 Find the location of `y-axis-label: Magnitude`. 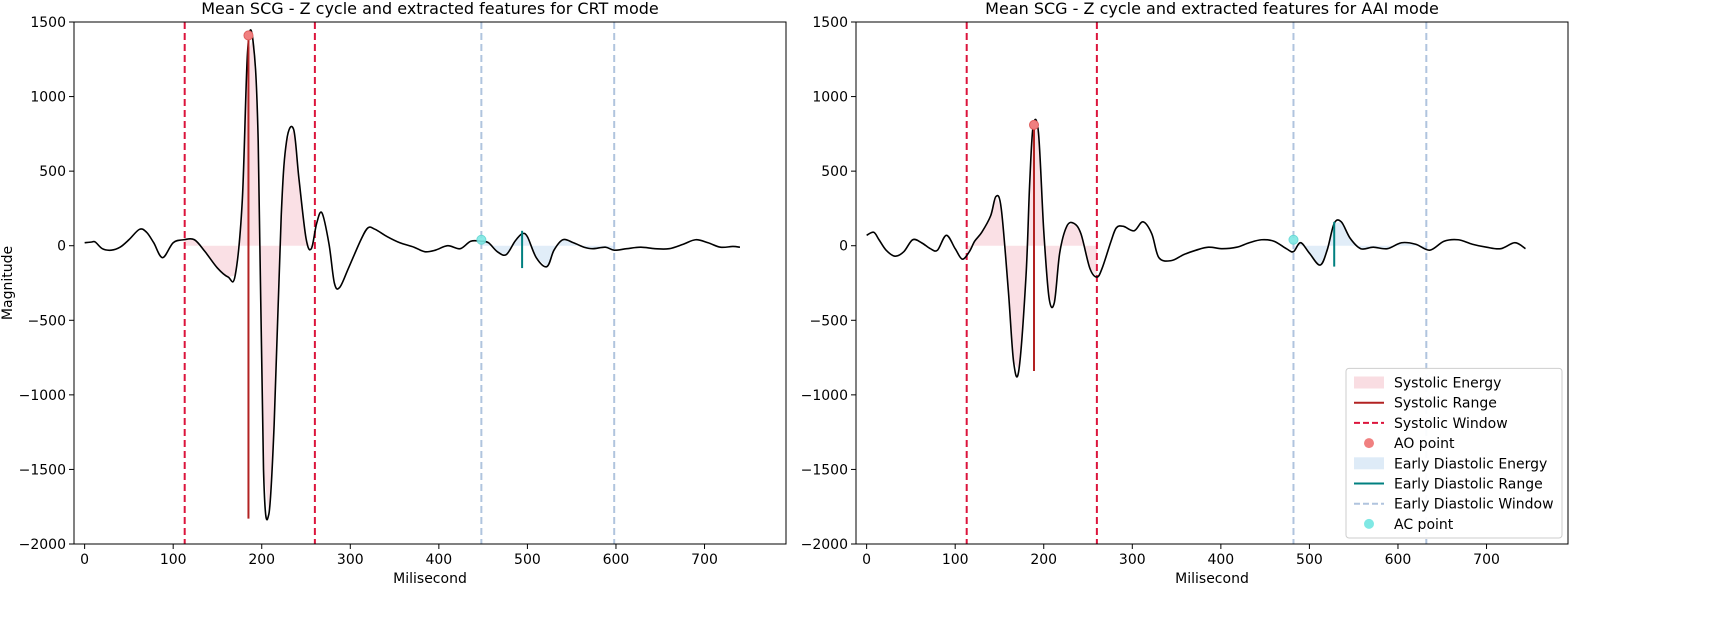

y-axis-label: Magnitude is located at coordinates (8, 283).